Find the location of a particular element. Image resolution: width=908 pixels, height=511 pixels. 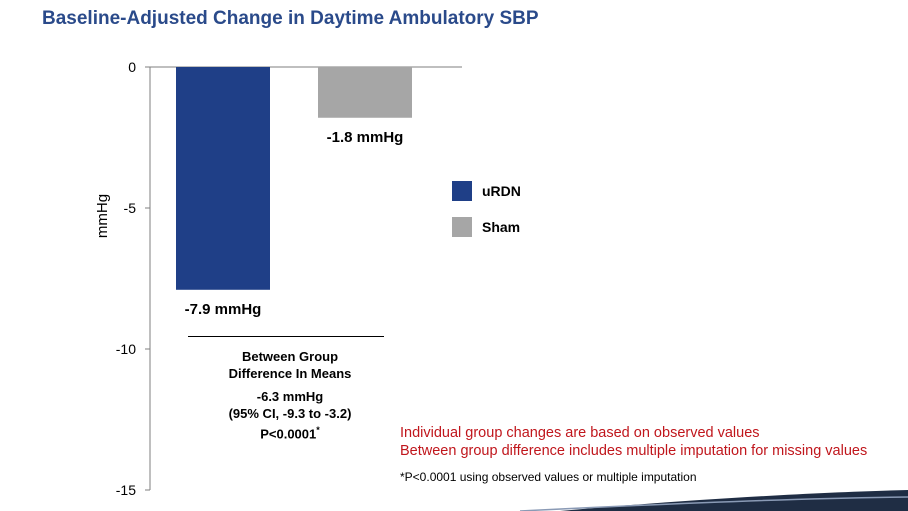

legend-item-sham: Sham is located at coordinates (486, 227).